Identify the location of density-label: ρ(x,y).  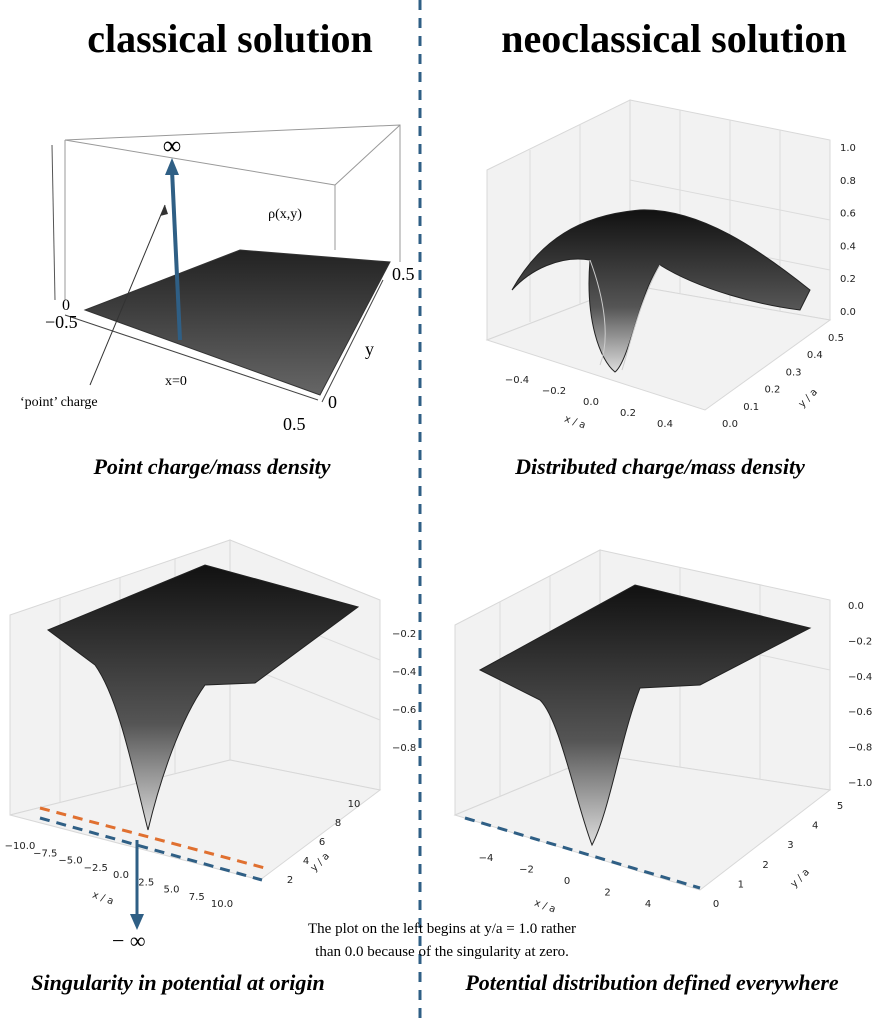
(285, 214).